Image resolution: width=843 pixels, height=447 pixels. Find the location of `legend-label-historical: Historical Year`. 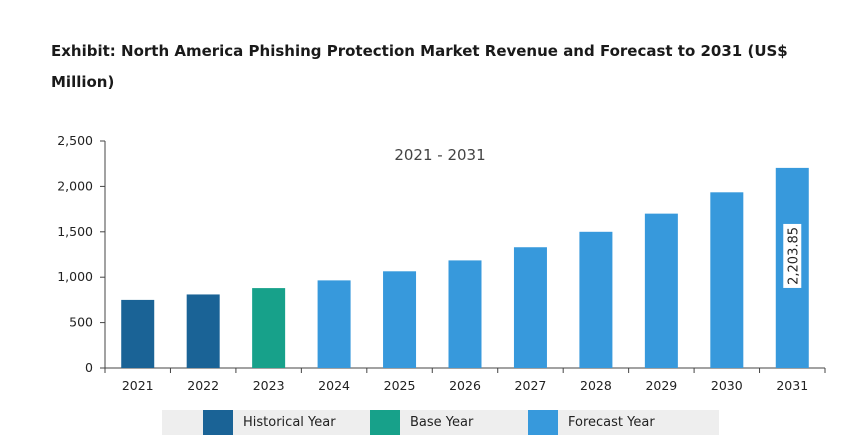

legend-label-historical: Historical Year is located at coordinates (289, 422).